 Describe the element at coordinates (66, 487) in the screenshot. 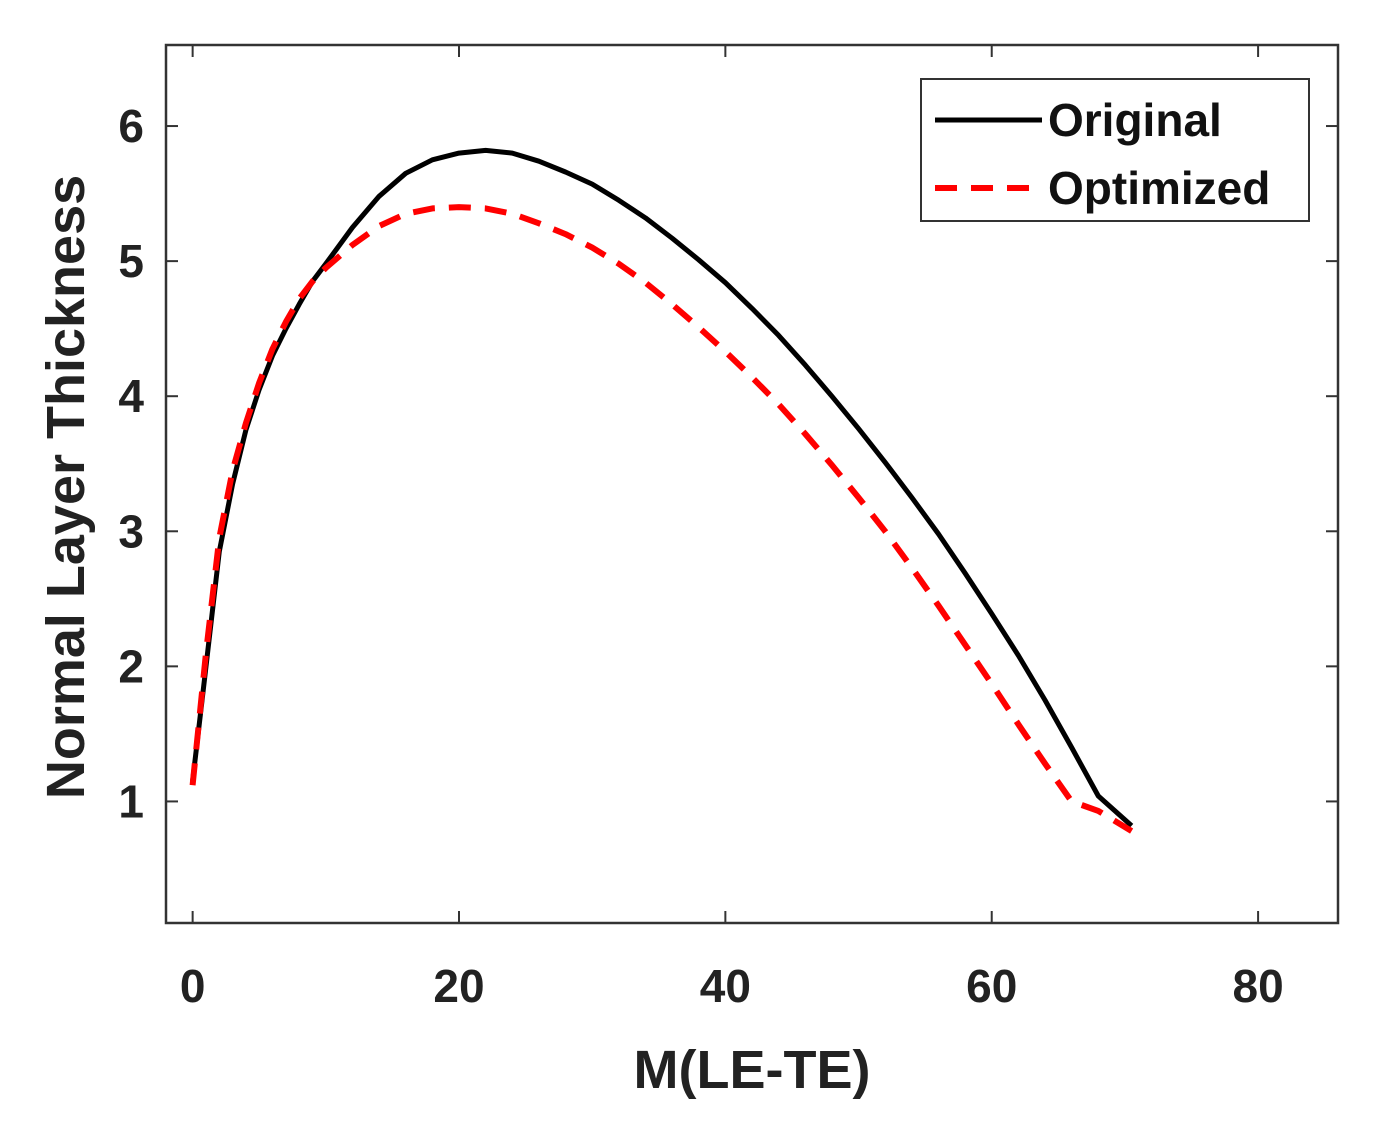

I see `y-axis-label: Normal Layer Thickness` at that location.